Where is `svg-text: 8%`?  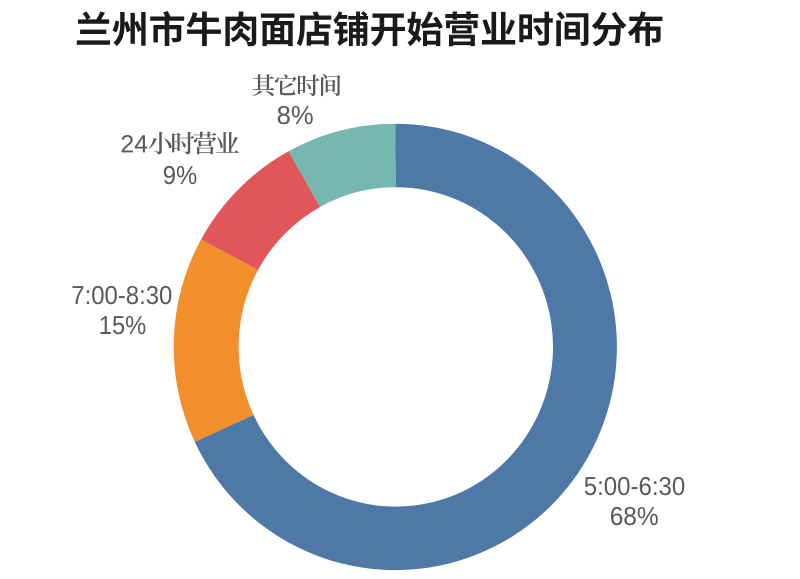 svg-text: 8% is located at coordinates (295, 115).